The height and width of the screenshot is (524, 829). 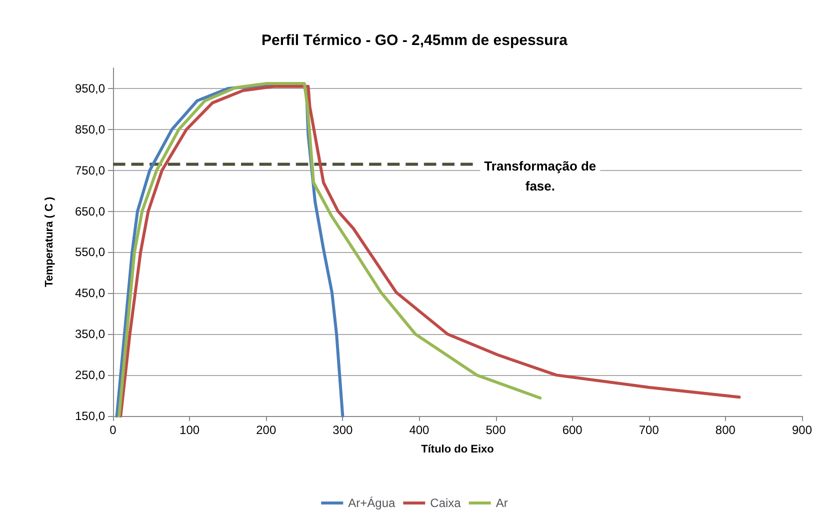 I want to click on y-tick-label: 750,0, so click(x=90, y=170).